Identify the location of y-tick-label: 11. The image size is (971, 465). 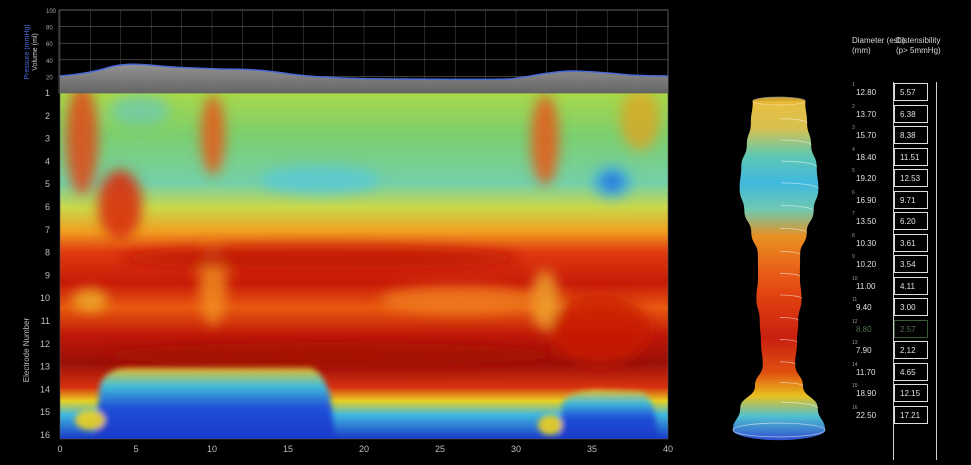
(45, 321).